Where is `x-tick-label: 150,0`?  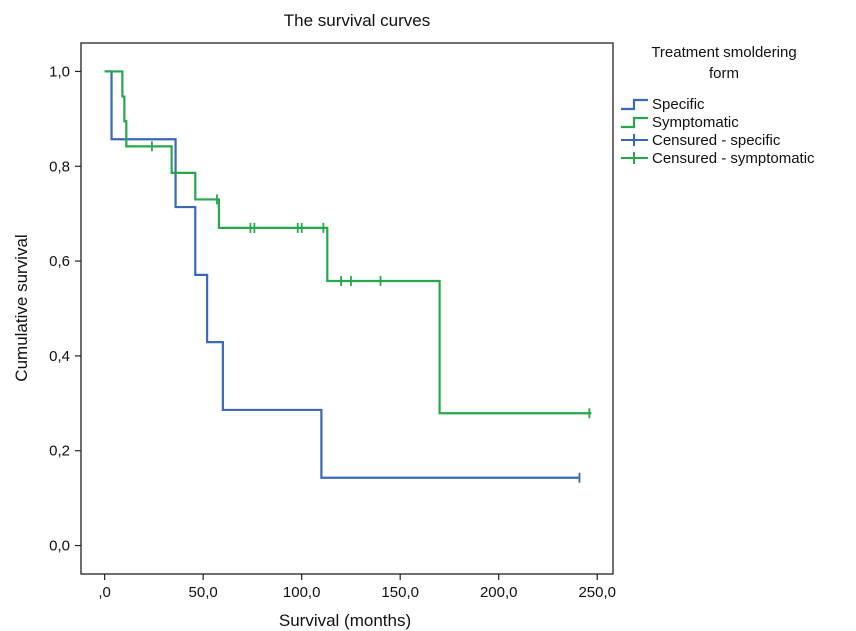
x-tick-label: 150,0 is located at coordinates (400, 592).